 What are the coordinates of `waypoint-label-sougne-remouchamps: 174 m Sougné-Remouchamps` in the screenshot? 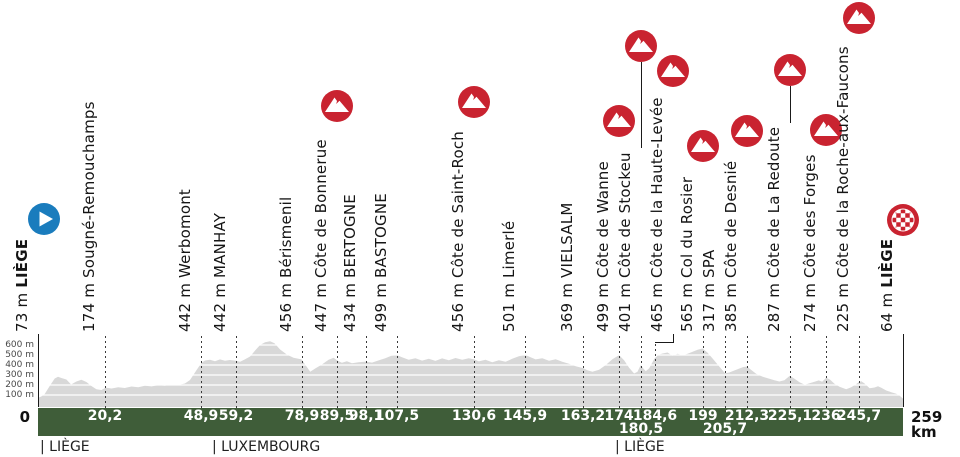 It's located at (89, 216).